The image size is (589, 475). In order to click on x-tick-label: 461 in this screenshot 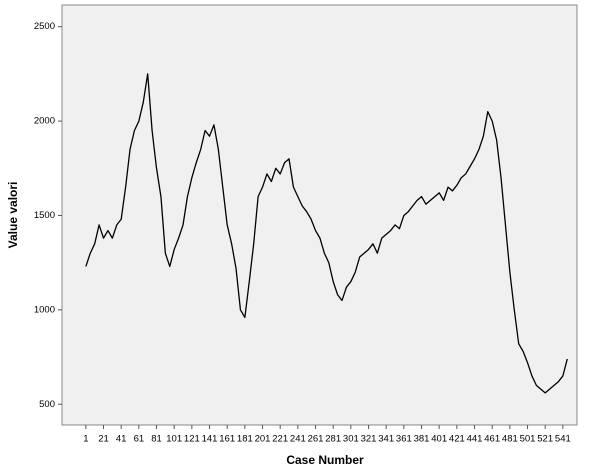, I will do `click(492, 439)`.